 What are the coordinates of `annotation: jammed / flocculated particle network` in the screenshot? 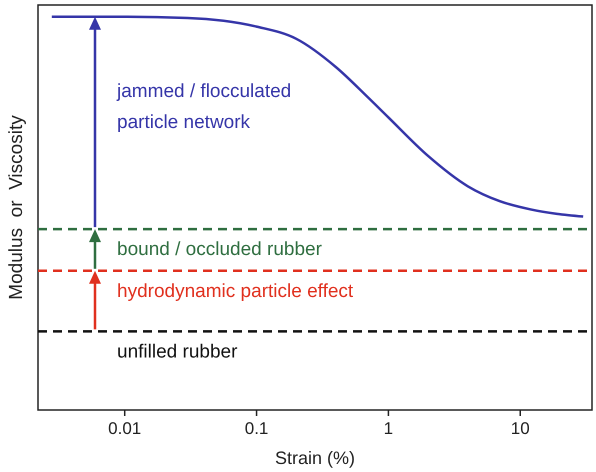 It's located at (204, 106).